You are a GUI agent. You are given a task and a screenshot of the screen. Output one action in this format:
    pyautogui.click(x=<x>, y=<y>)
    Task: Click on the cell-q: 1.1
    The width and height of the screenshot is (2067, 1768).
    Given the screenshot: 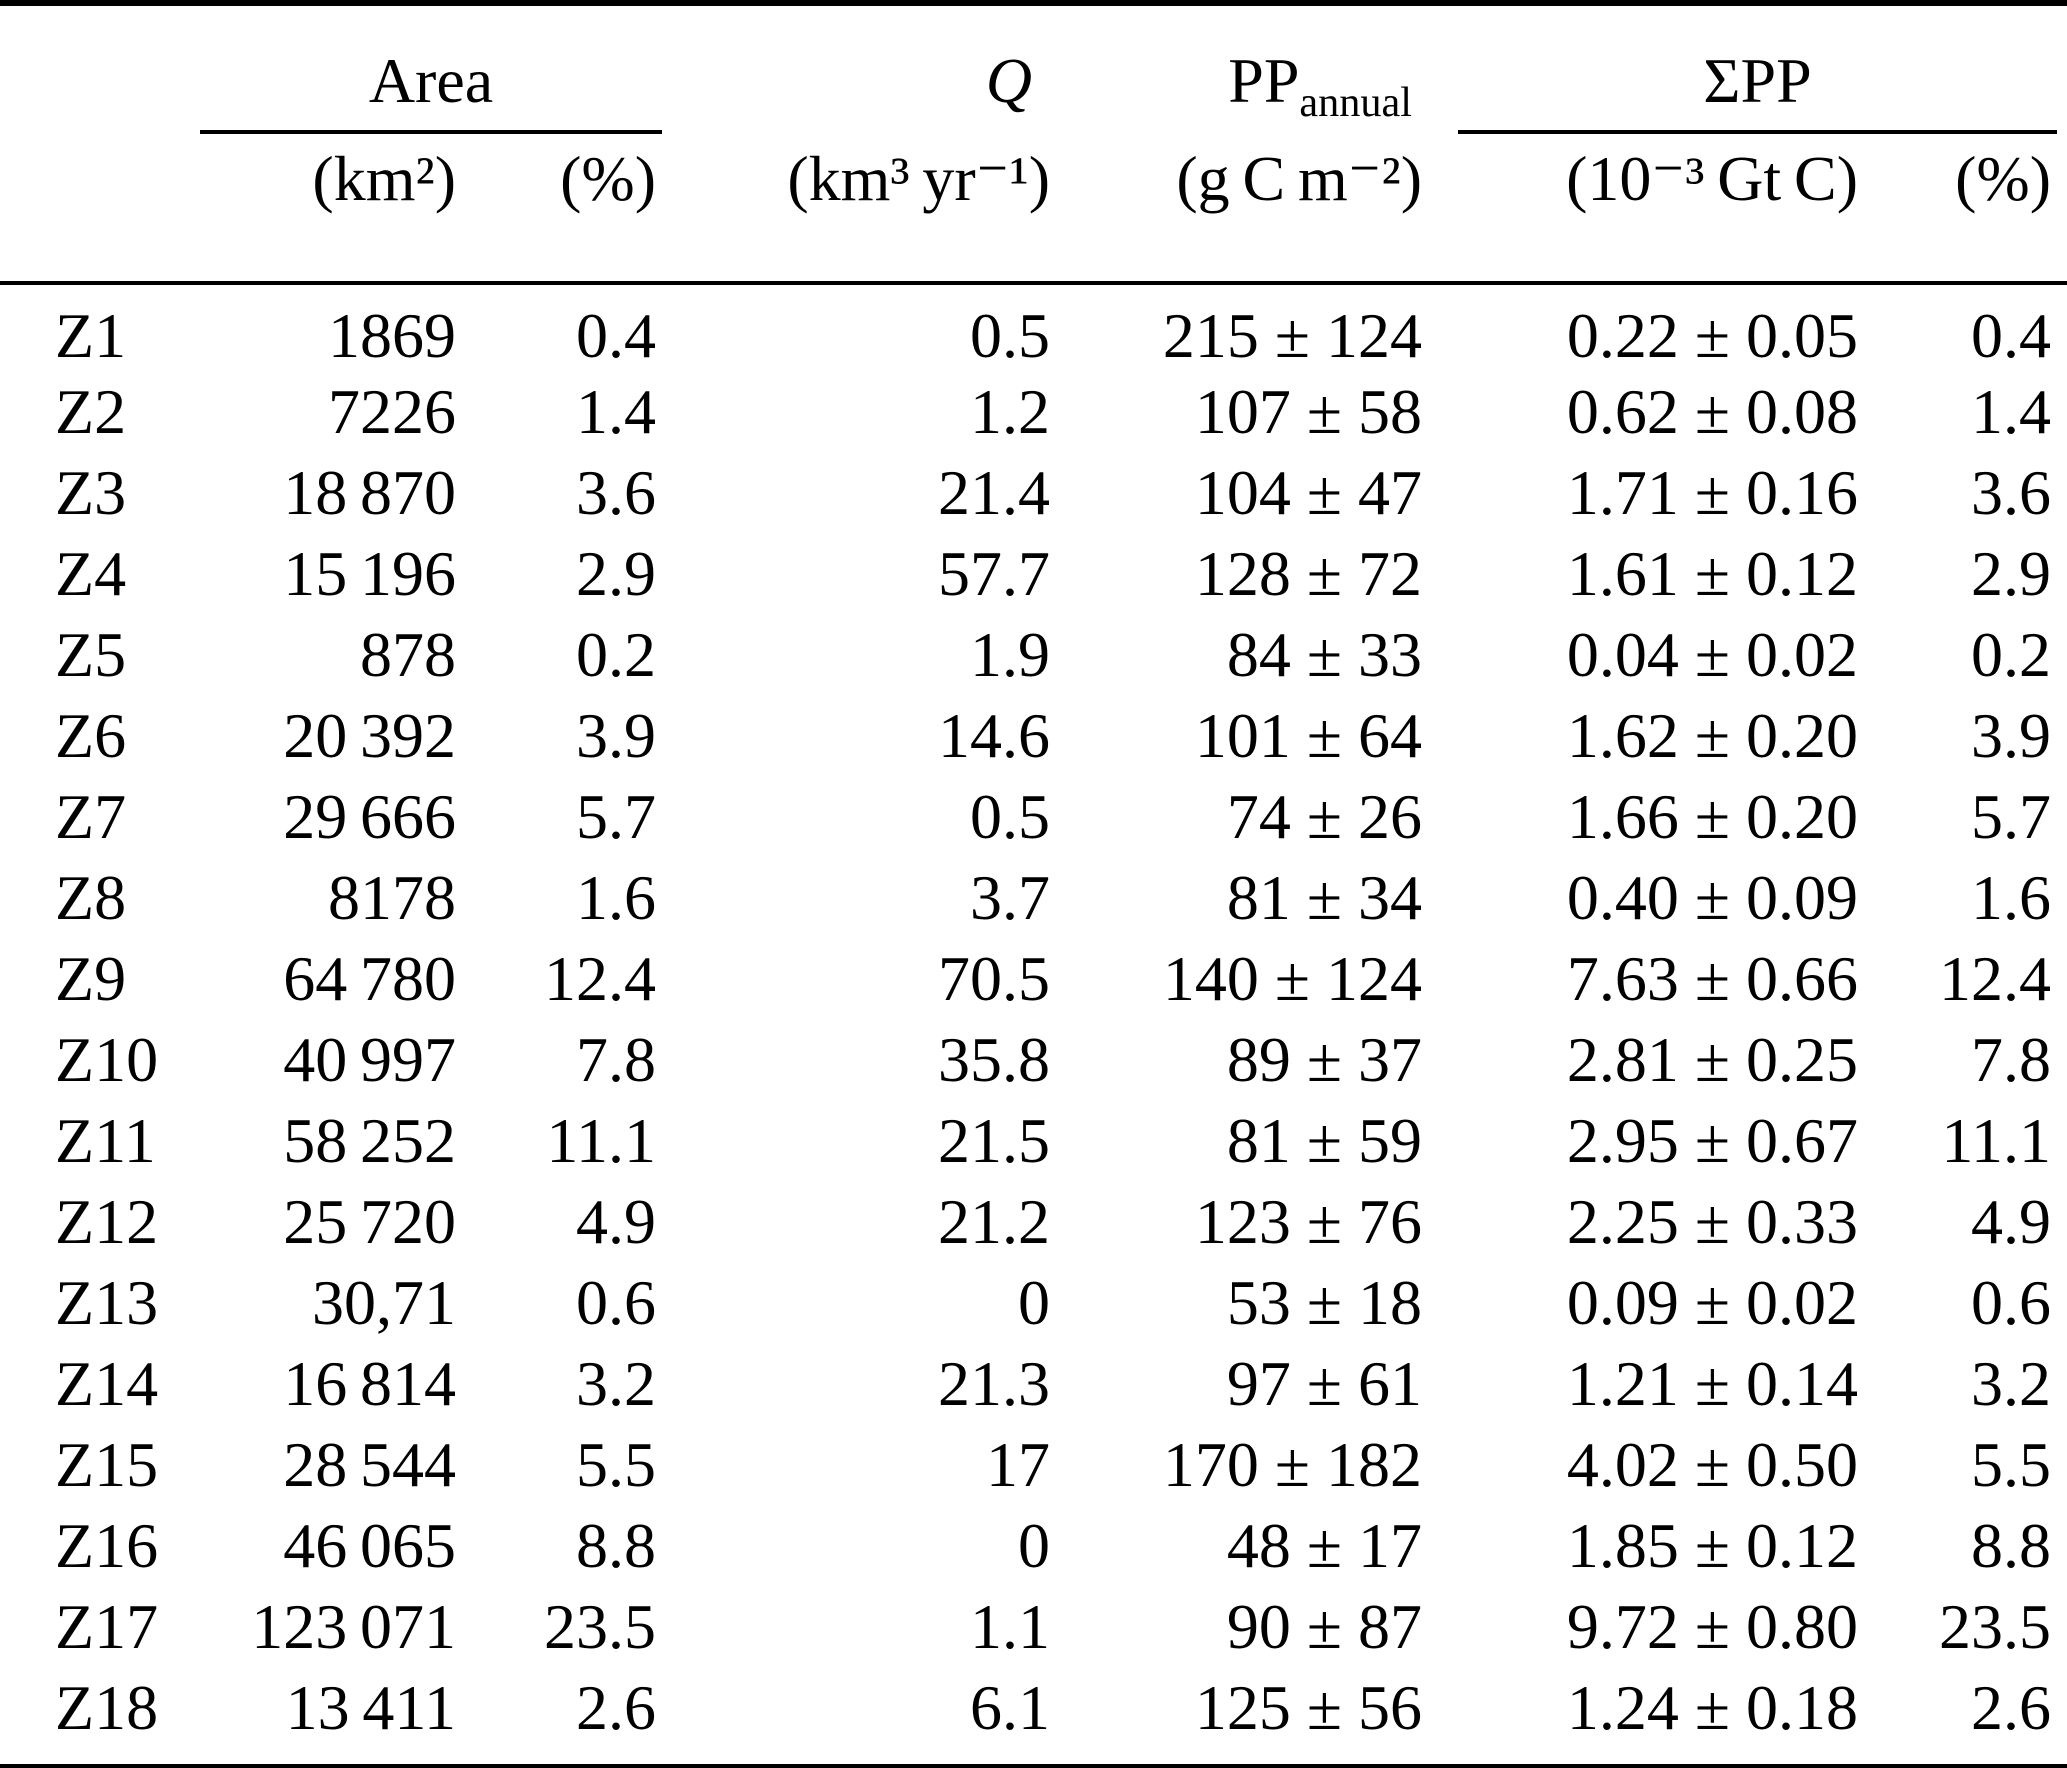 What is the action you would take?
    pyautogui.click(x=1010, y=1626)
    